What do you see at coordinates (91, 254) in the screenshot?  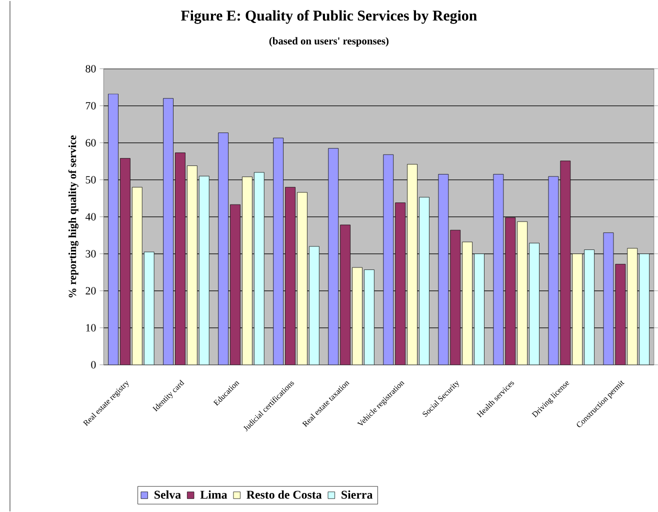 I see `y-tick-label: 30` at bounding box center [91, 254].